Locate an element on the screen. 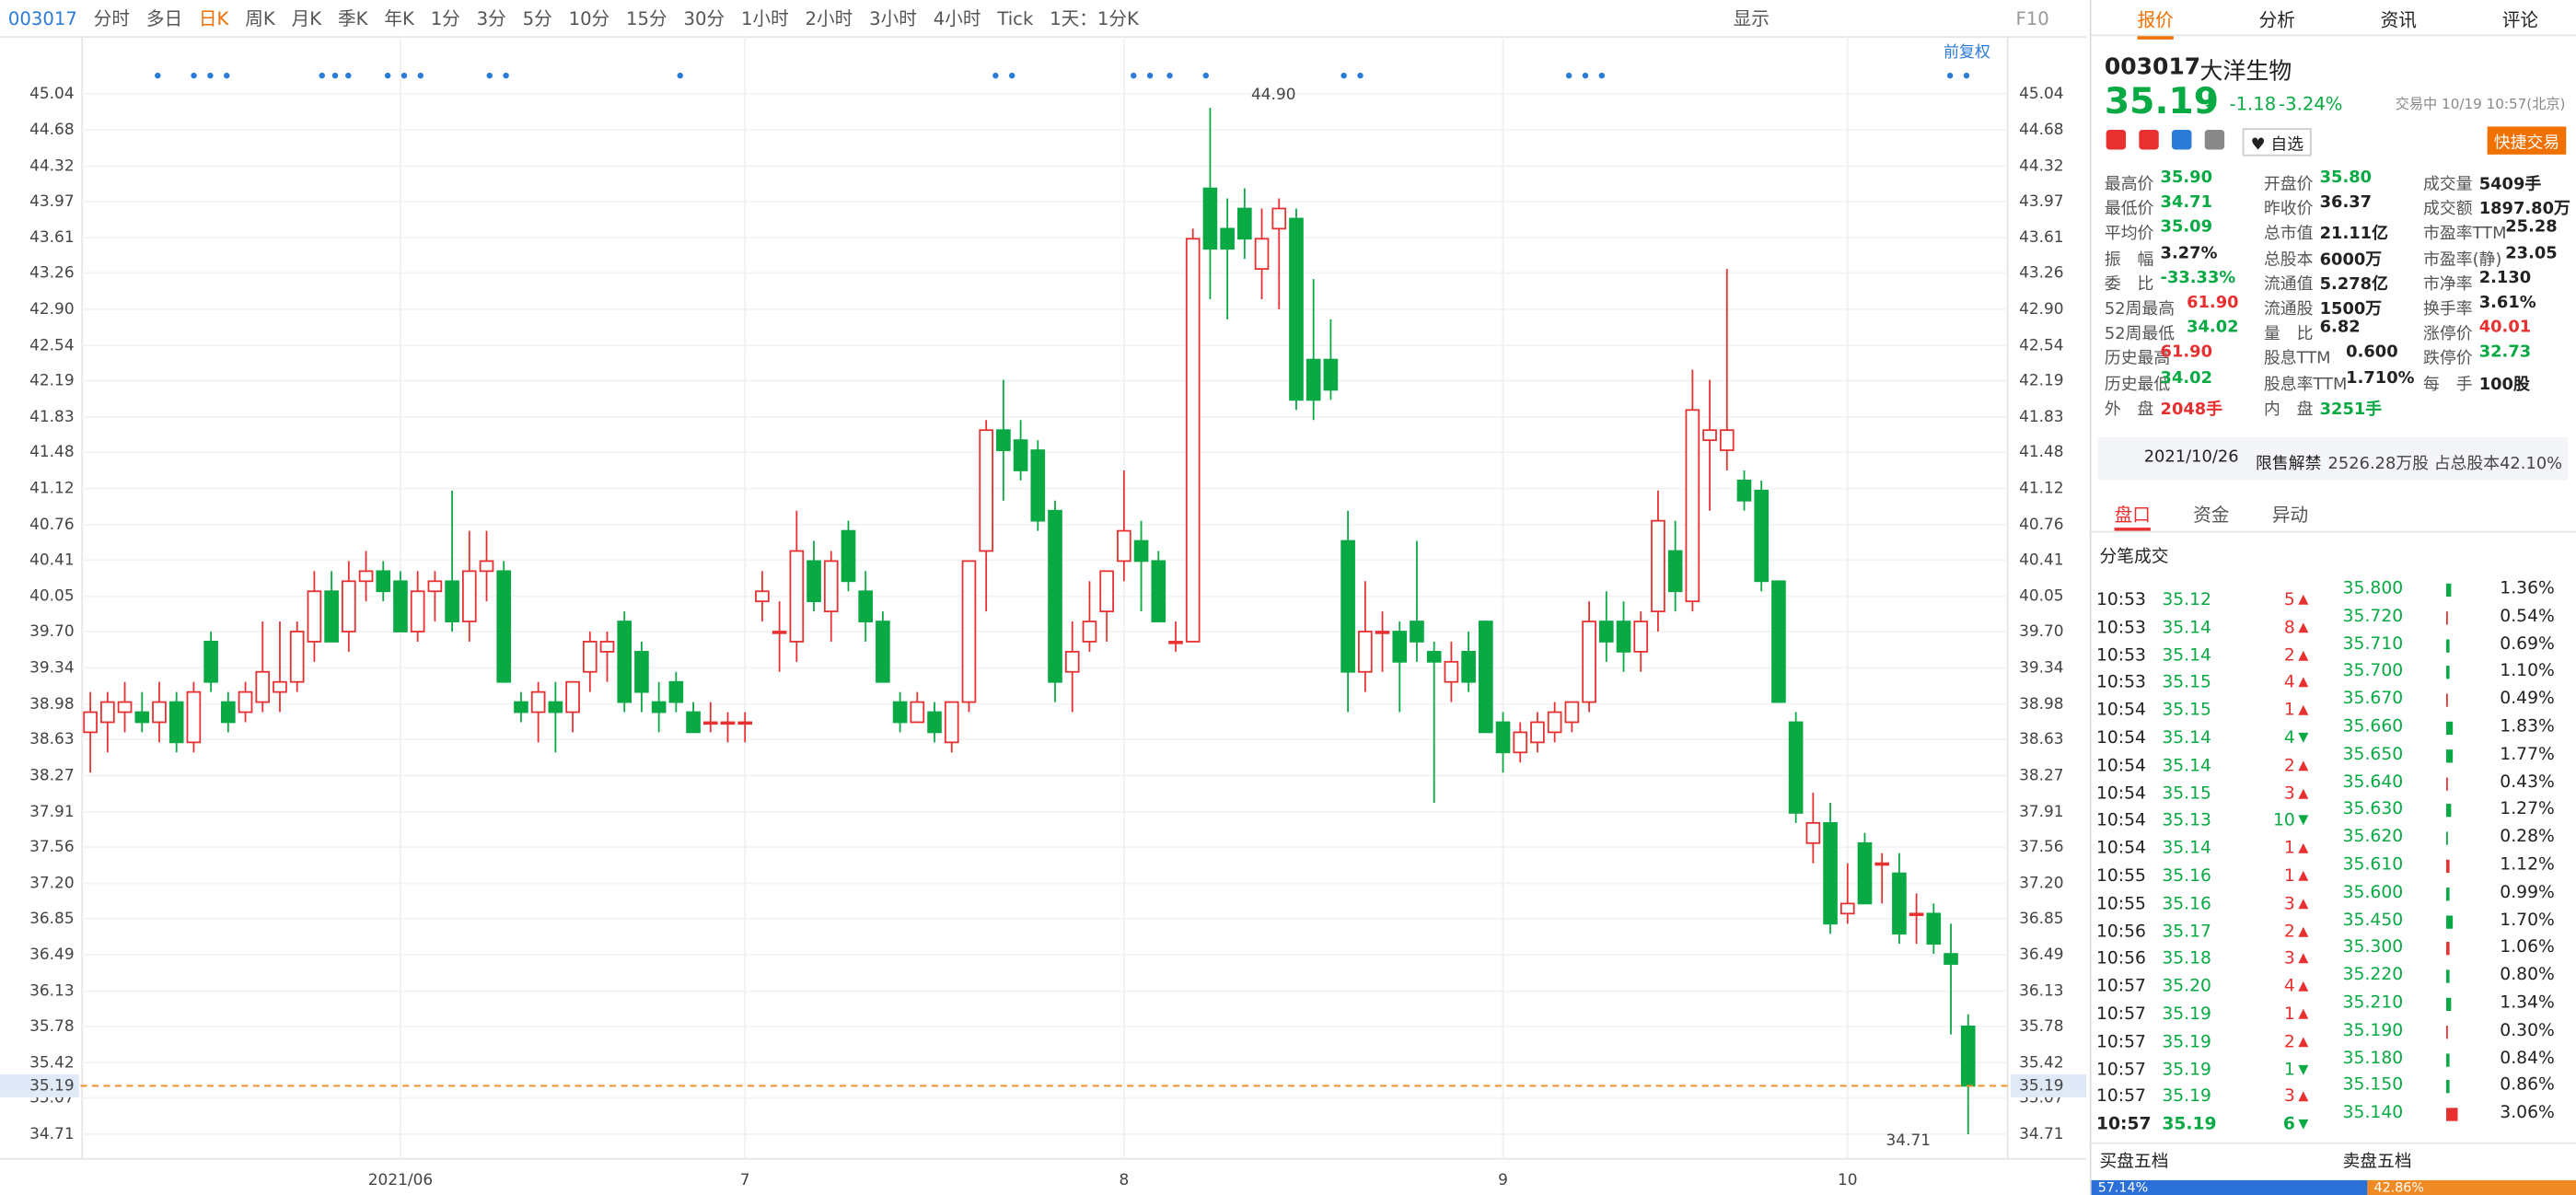 The height and width of the screenshot is (1195, 2576). sub-tab: 资金 is located at coordinates (2211, 516).